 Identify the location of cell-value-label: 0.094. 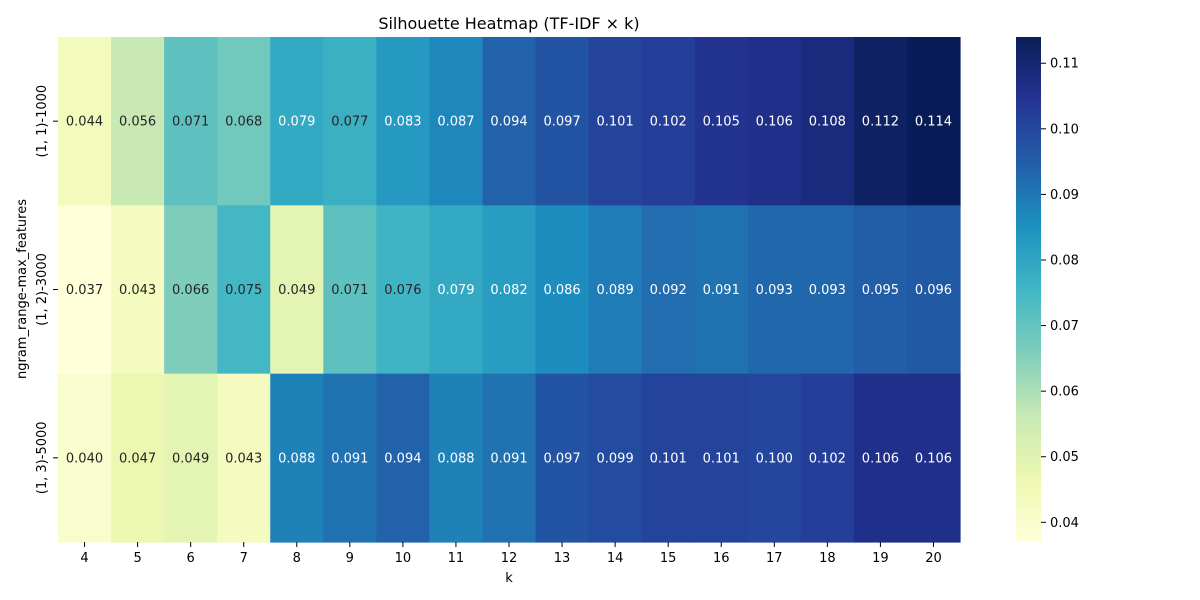
(508, 122).